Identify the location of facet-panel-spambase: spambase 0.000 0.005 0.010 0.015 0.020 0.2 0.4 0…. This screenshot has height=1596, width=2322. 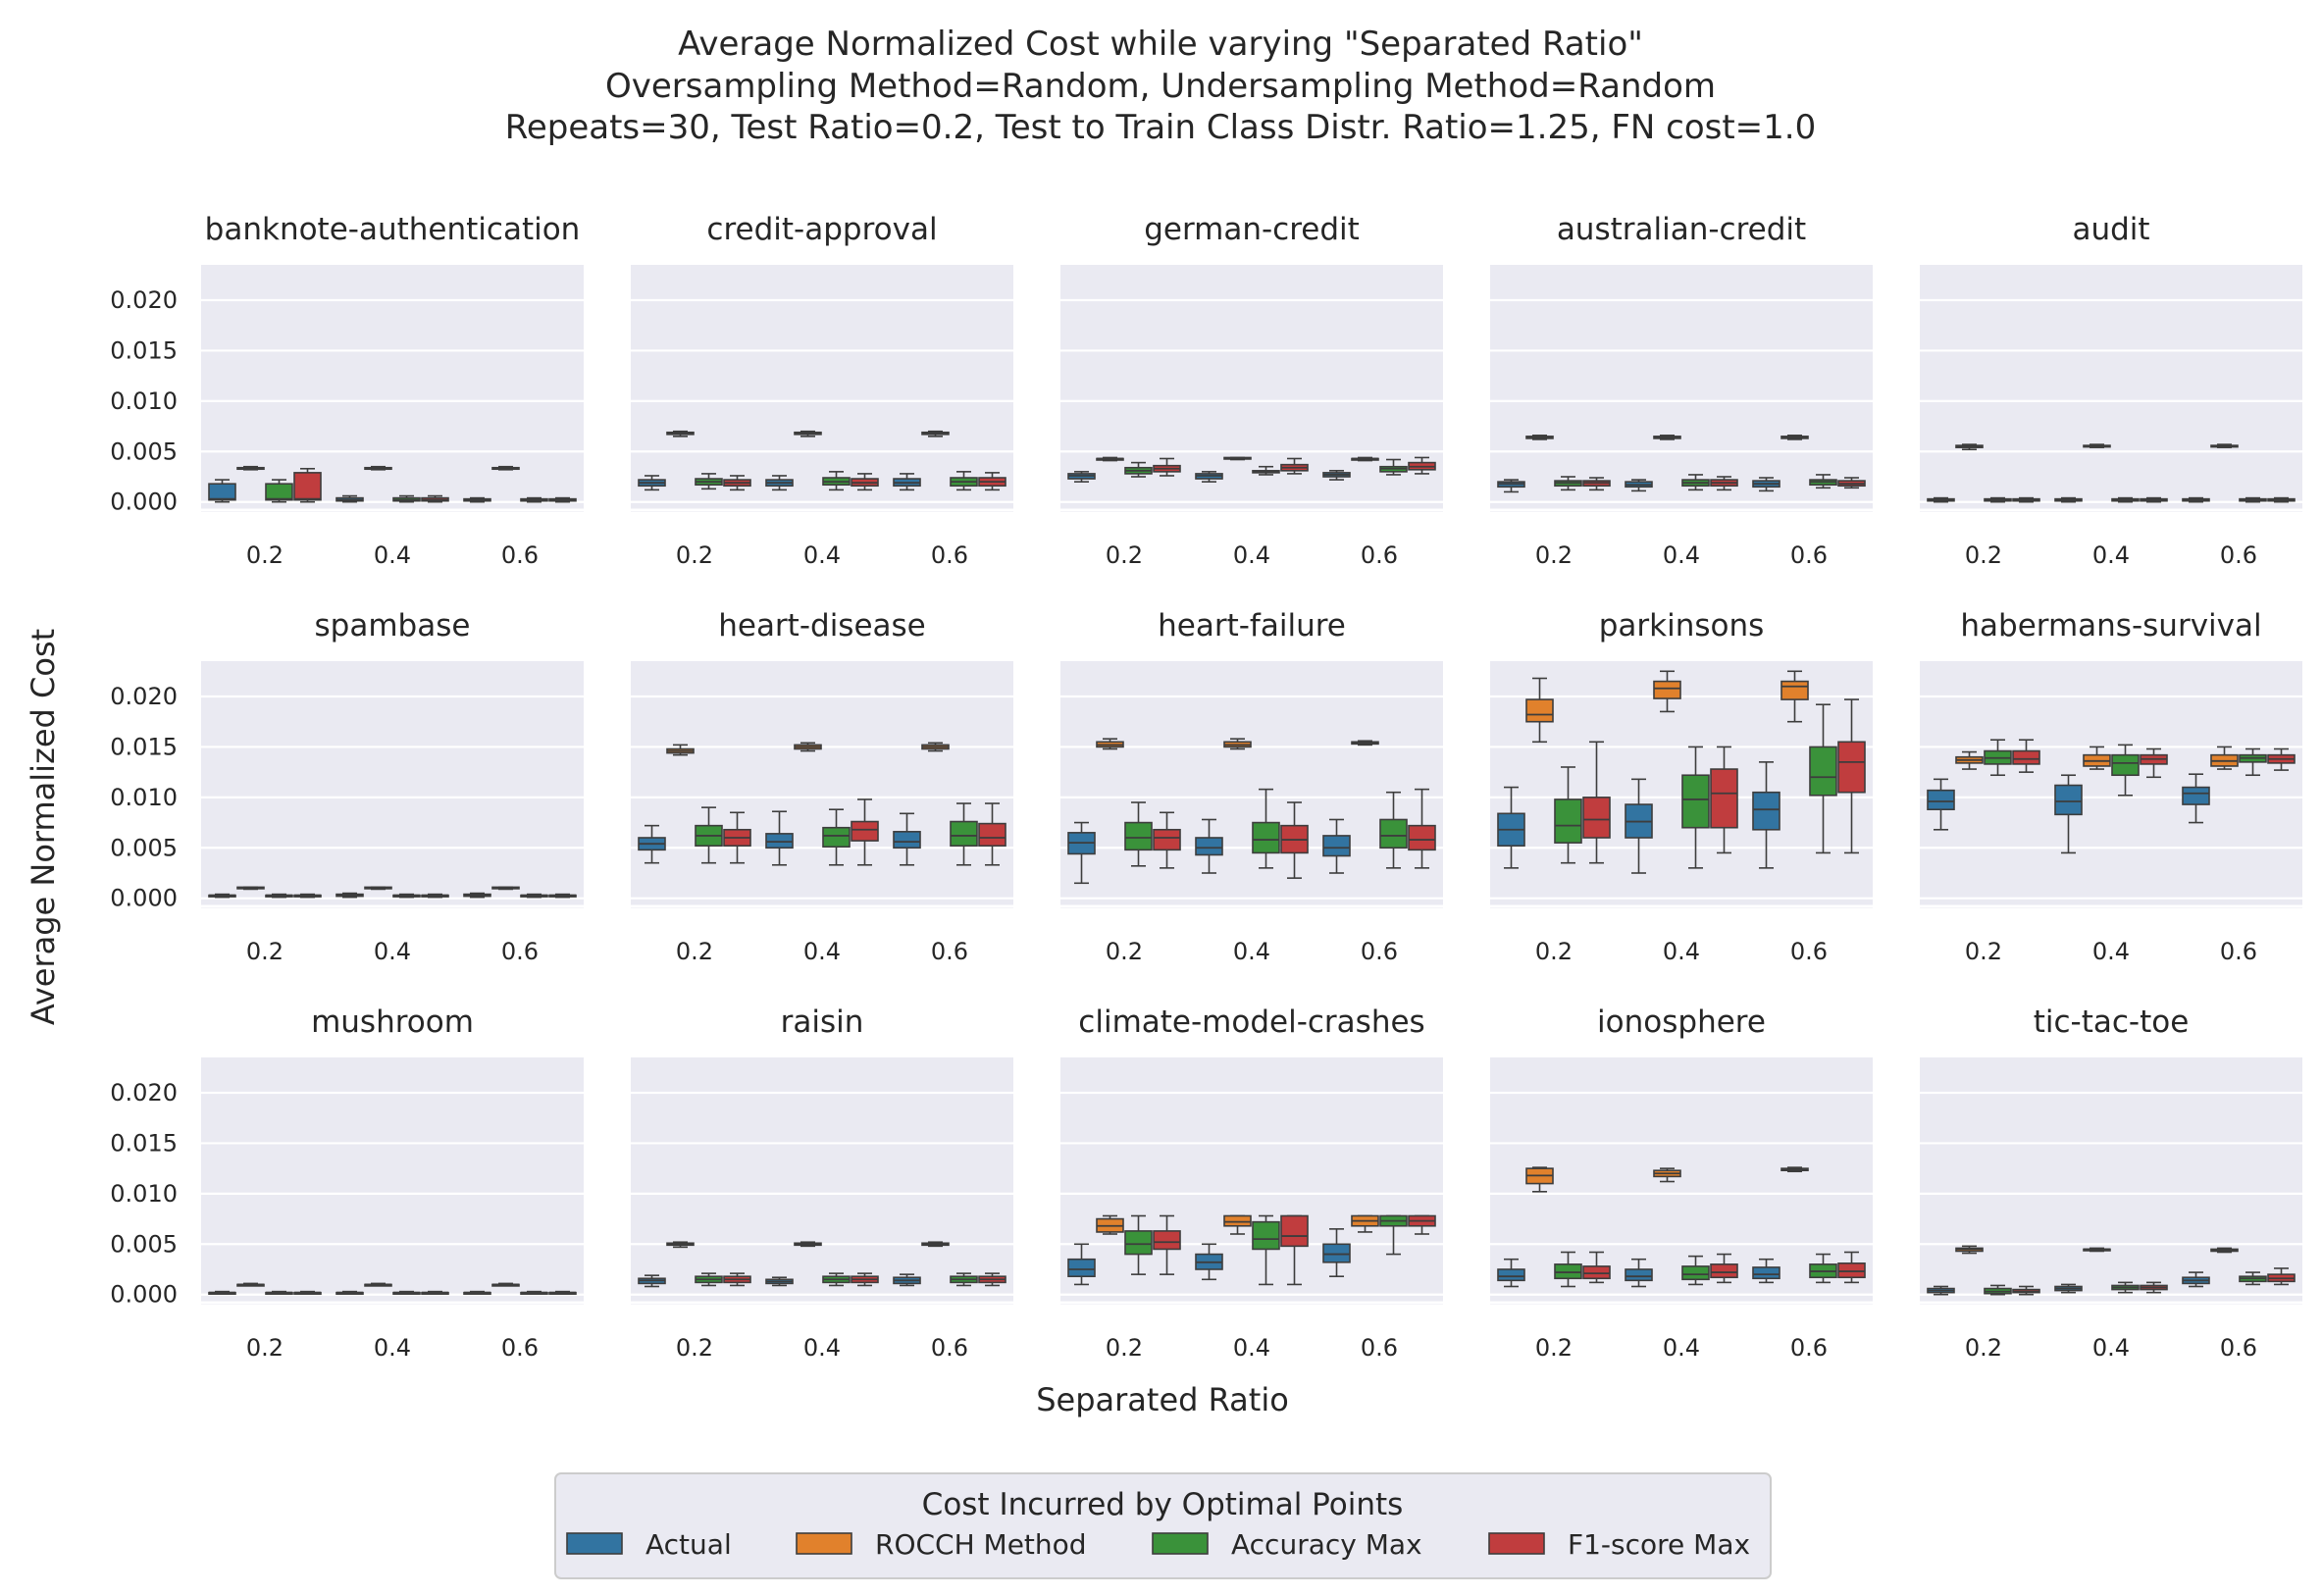
(347, 786).